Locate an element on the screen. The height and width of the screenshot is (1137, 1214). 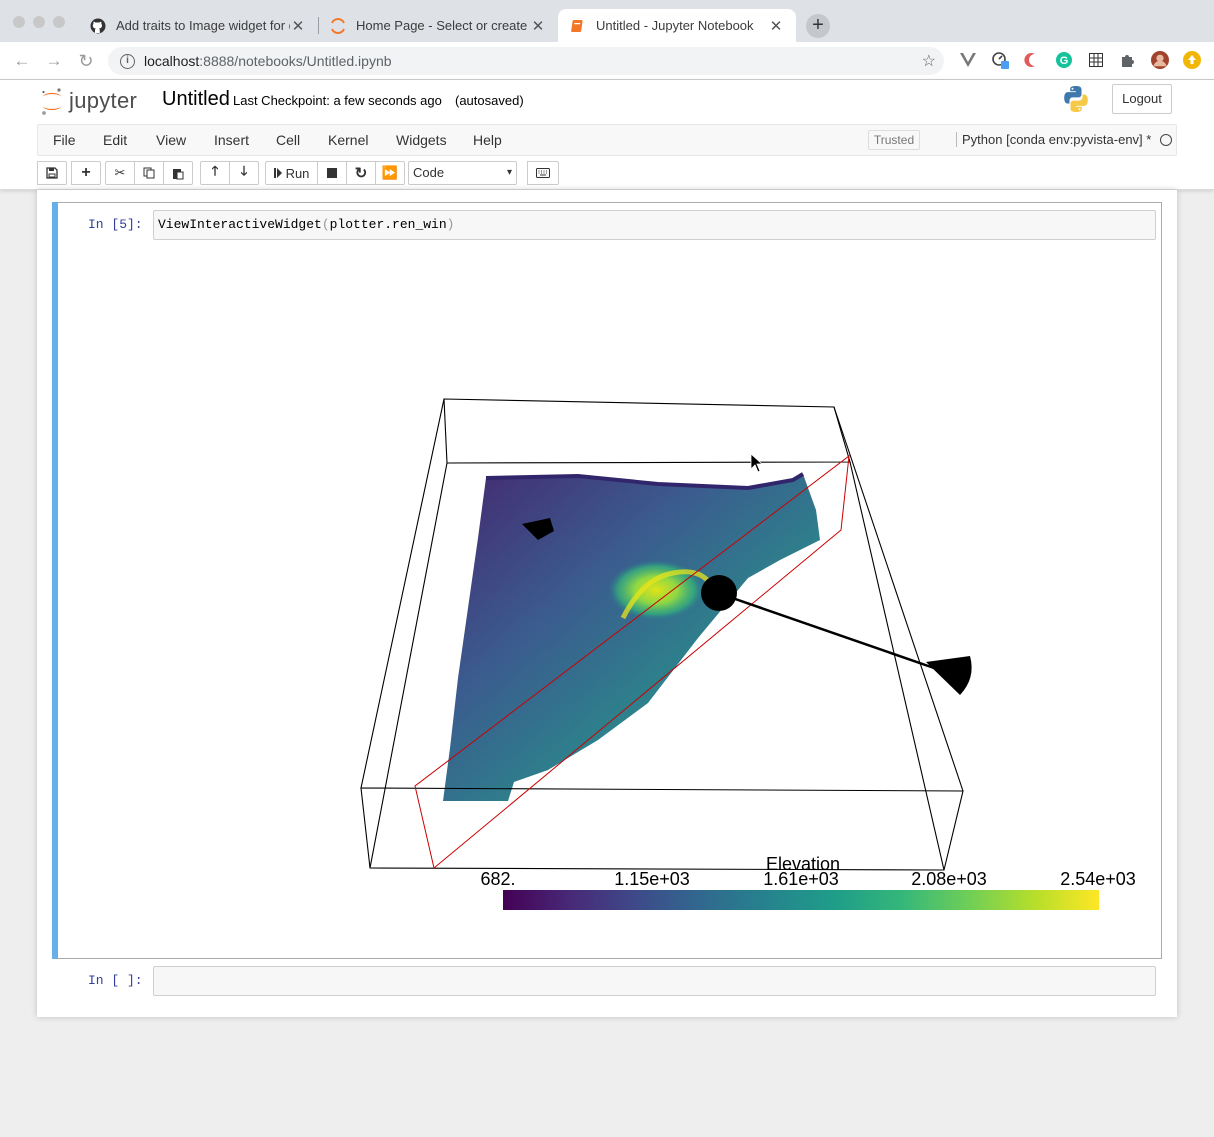
terrain-high-elevation-ridge is located at coordinates (656, 590).